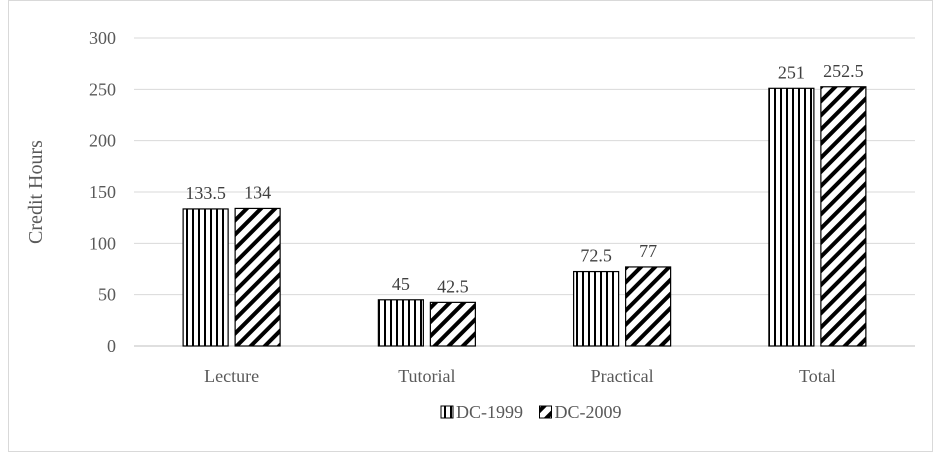  Describe the element at coordinates (596, 308) in the screenshot. I see `bar-dc-1999-practical` at that location.